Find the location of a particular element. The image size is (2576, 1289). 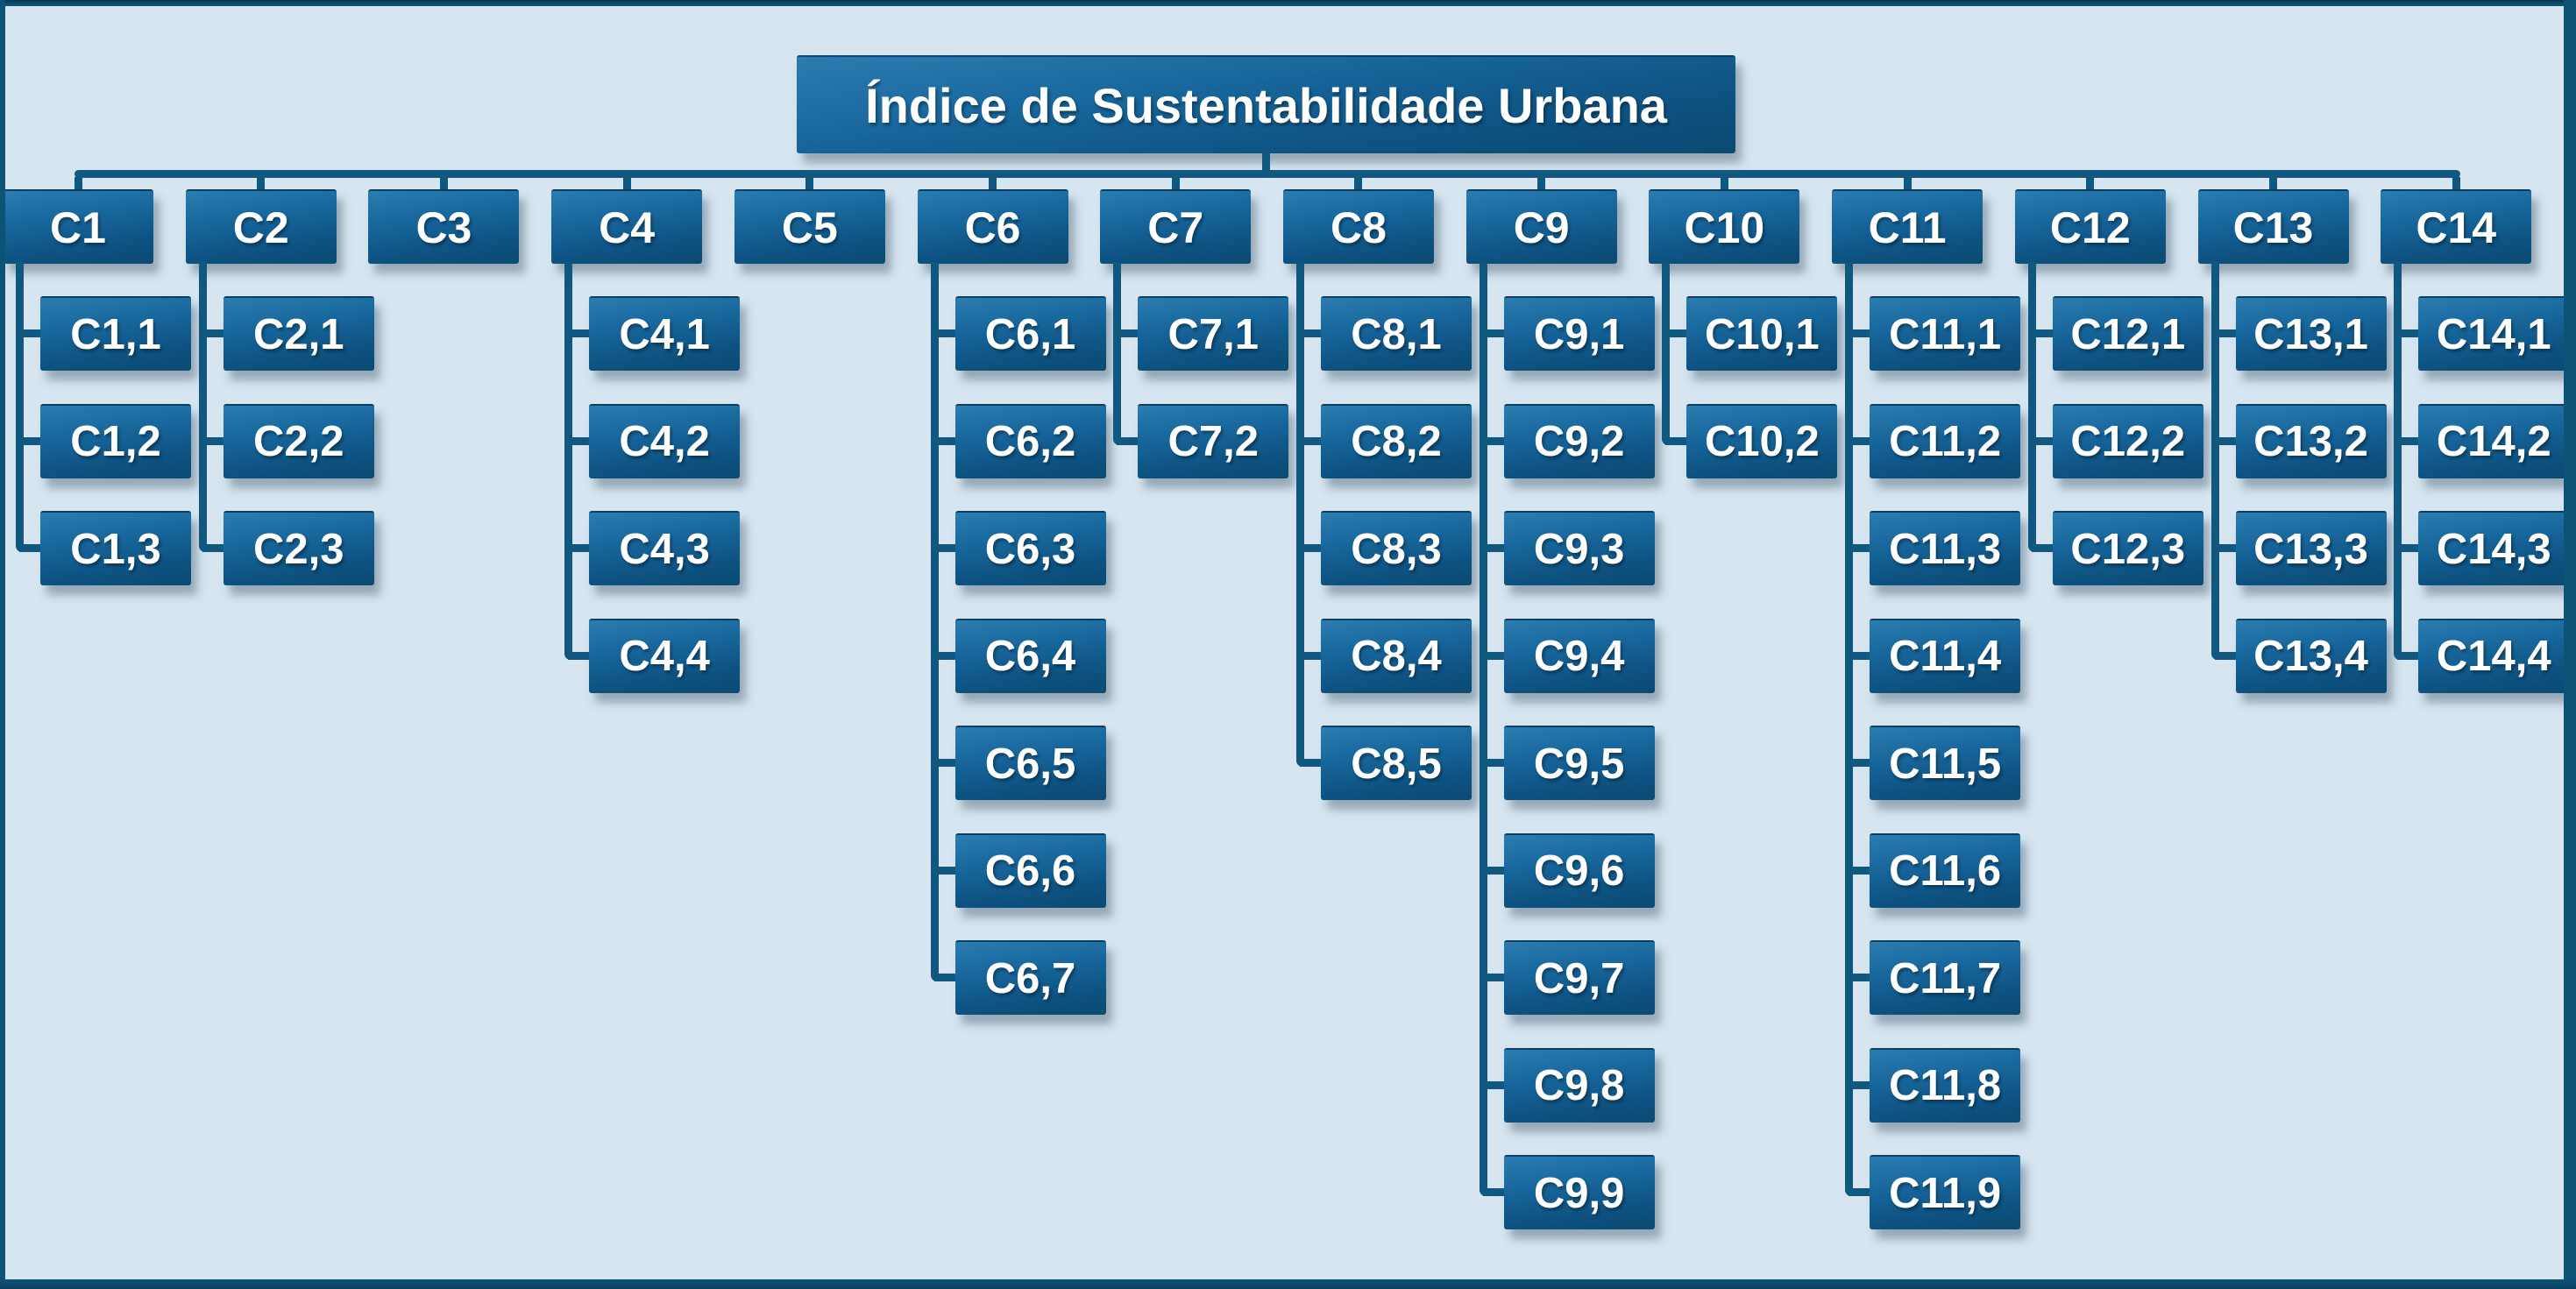

level2-node: C2,2 is located at coordinates (298, 440).